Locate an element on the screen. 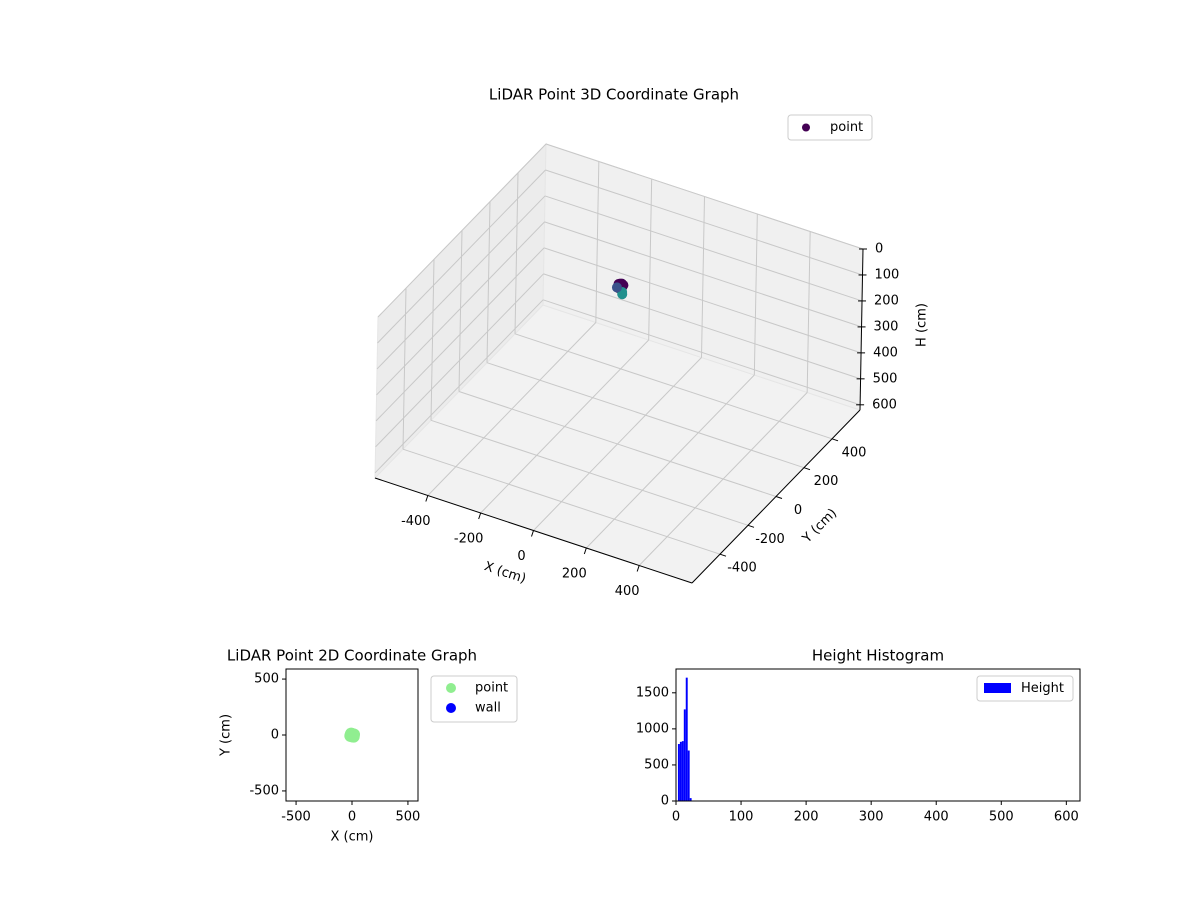 This screenshot has width=1200, height=900. x-axis-label: X (cm) is located at coordinates (352, 837).